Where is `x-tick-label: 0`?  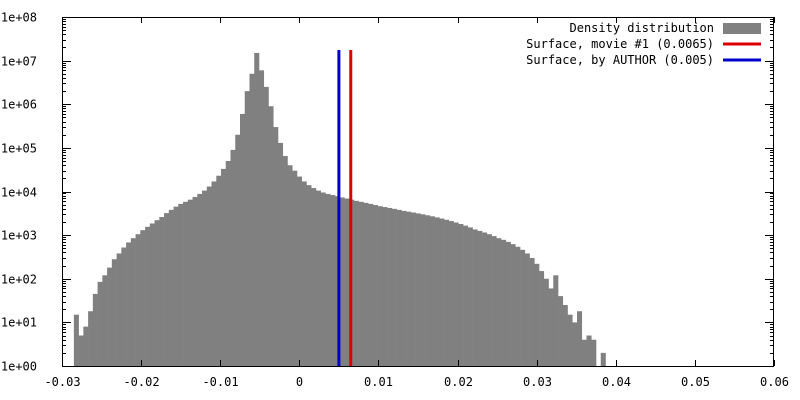
x-tick-label: 0 is located at coordinates (299, 382).